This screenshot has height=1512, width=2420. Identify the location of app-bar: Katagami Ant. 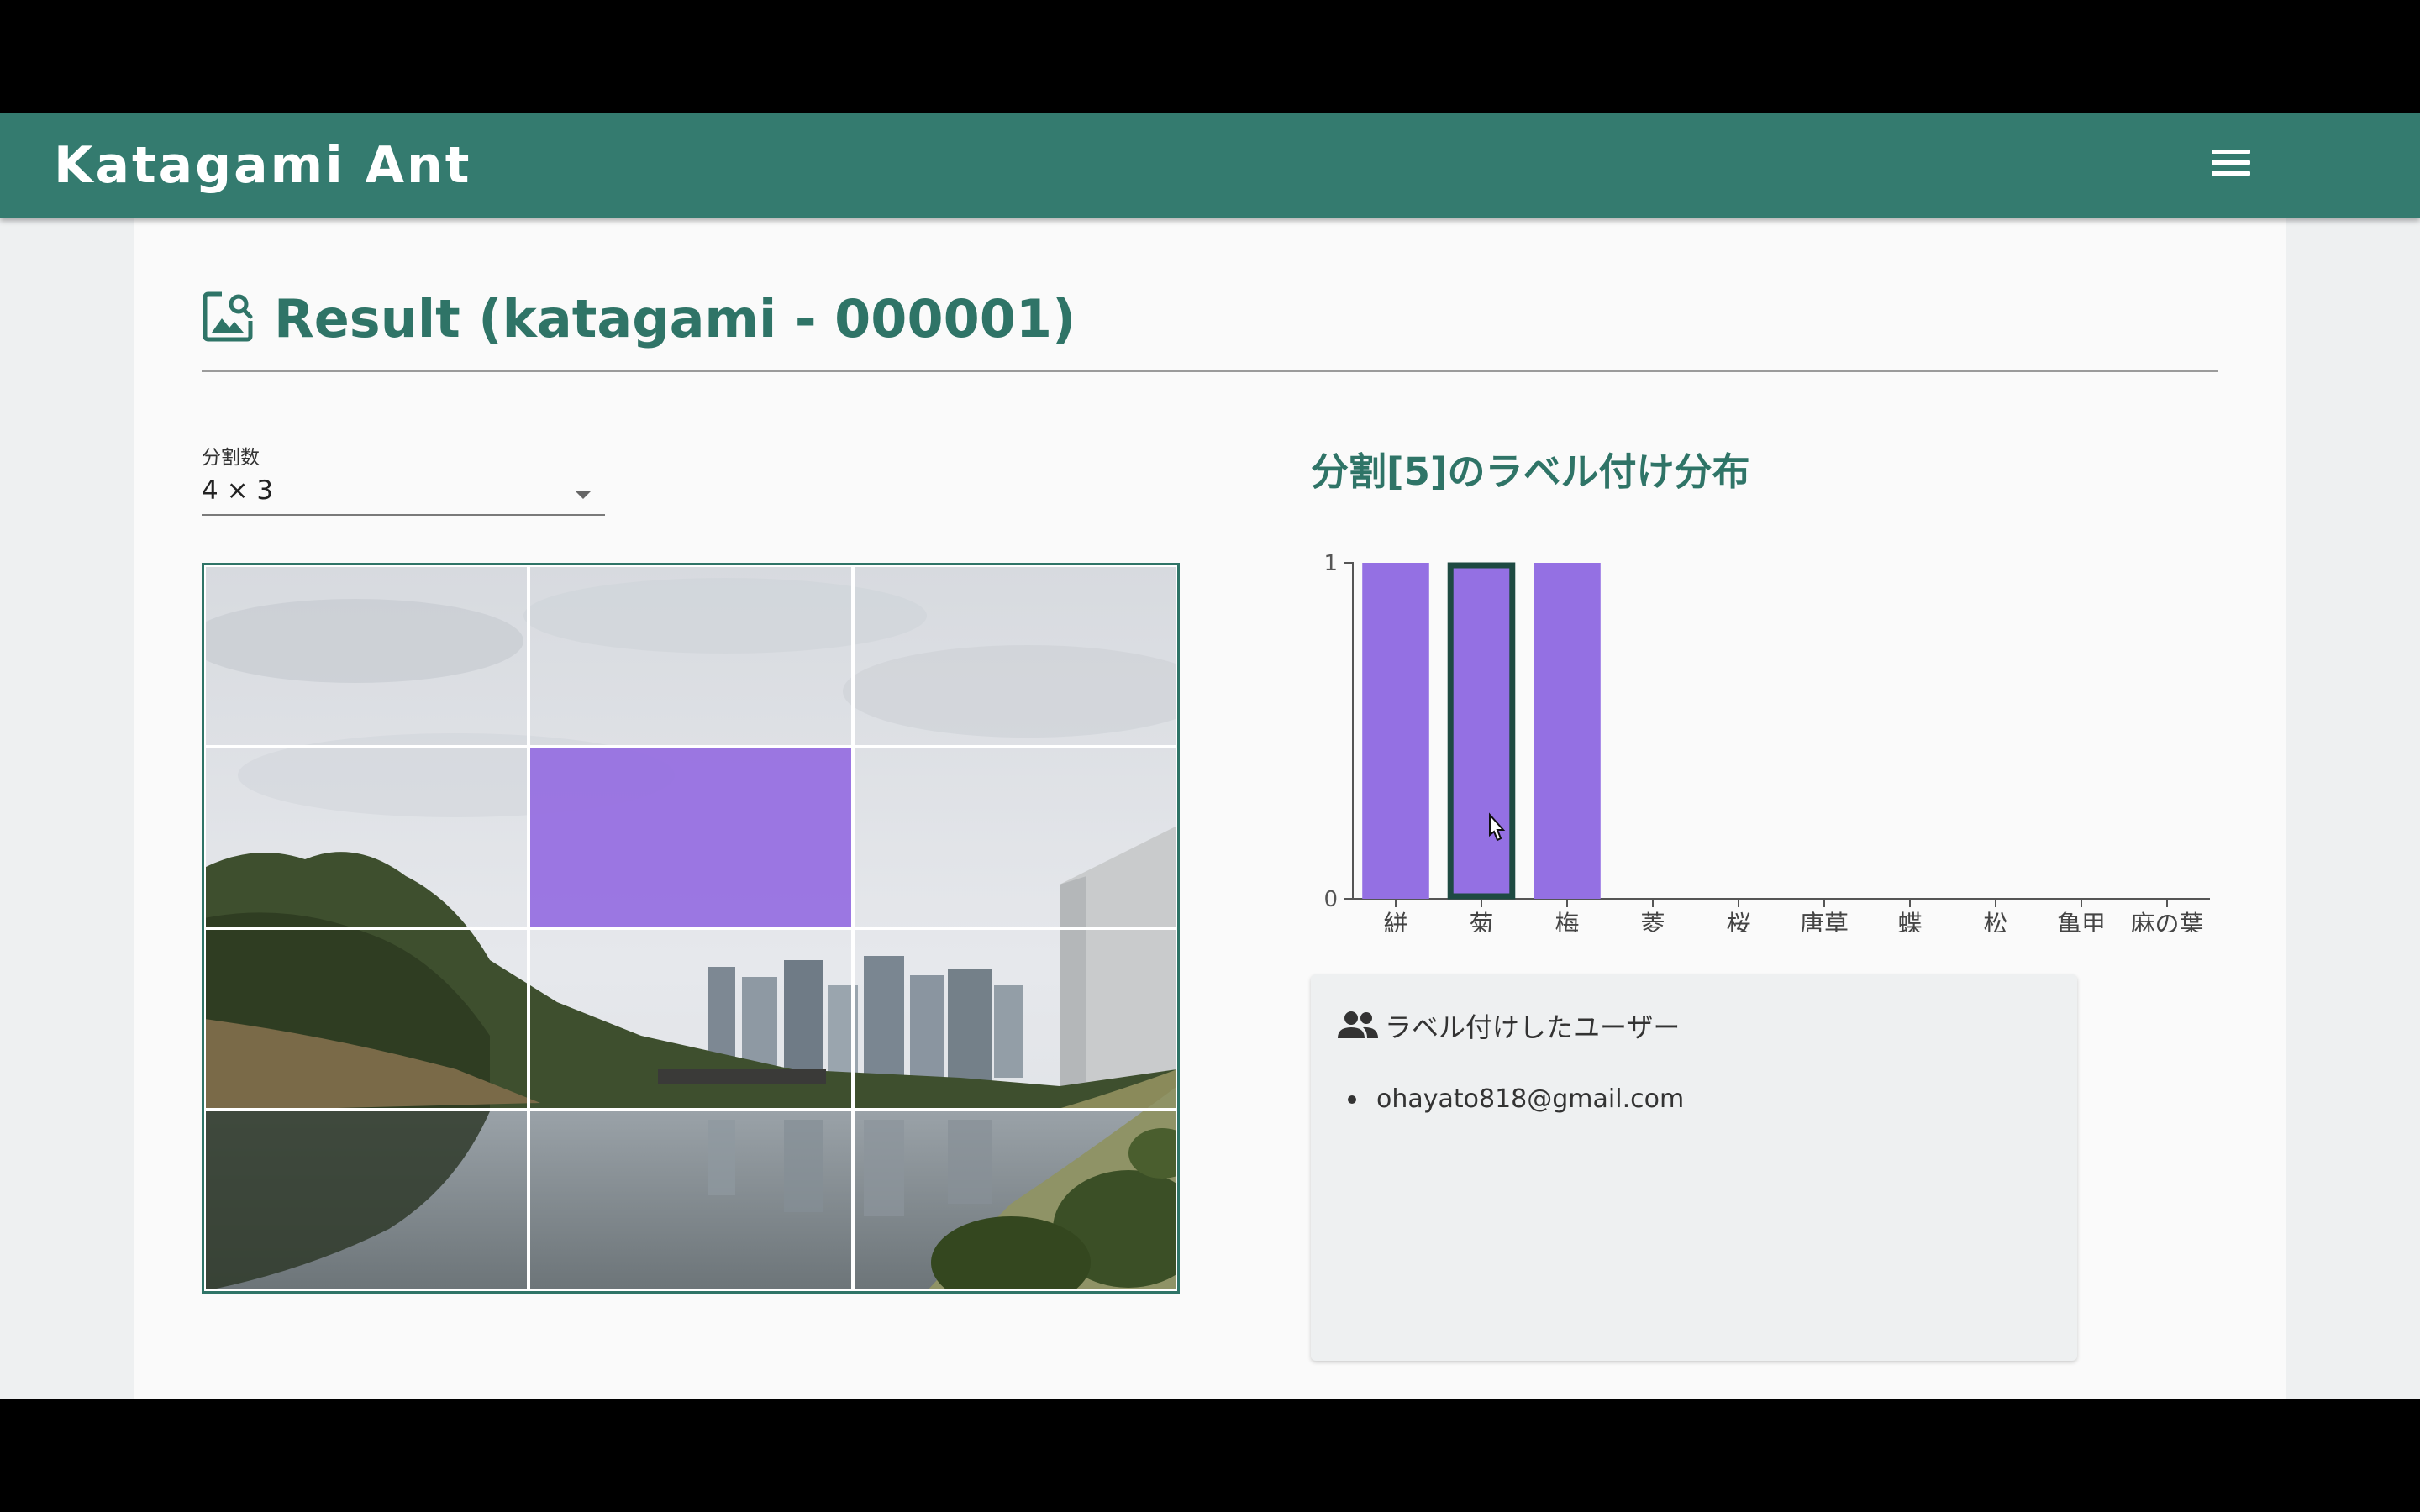
(1210, 165).